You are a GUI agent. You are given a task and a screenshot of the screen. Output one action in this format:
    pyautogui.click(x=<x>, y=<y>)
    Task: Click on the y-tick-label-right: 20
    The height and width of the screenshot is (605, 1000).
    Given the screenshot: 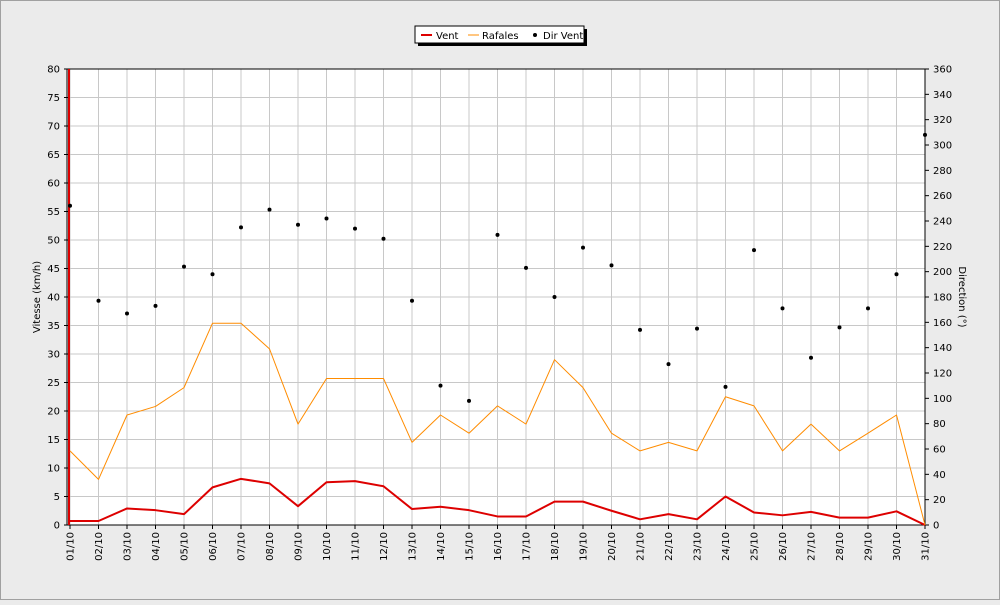 What is the action you would take?
    pyautogui.click(x=939, y=500)
    